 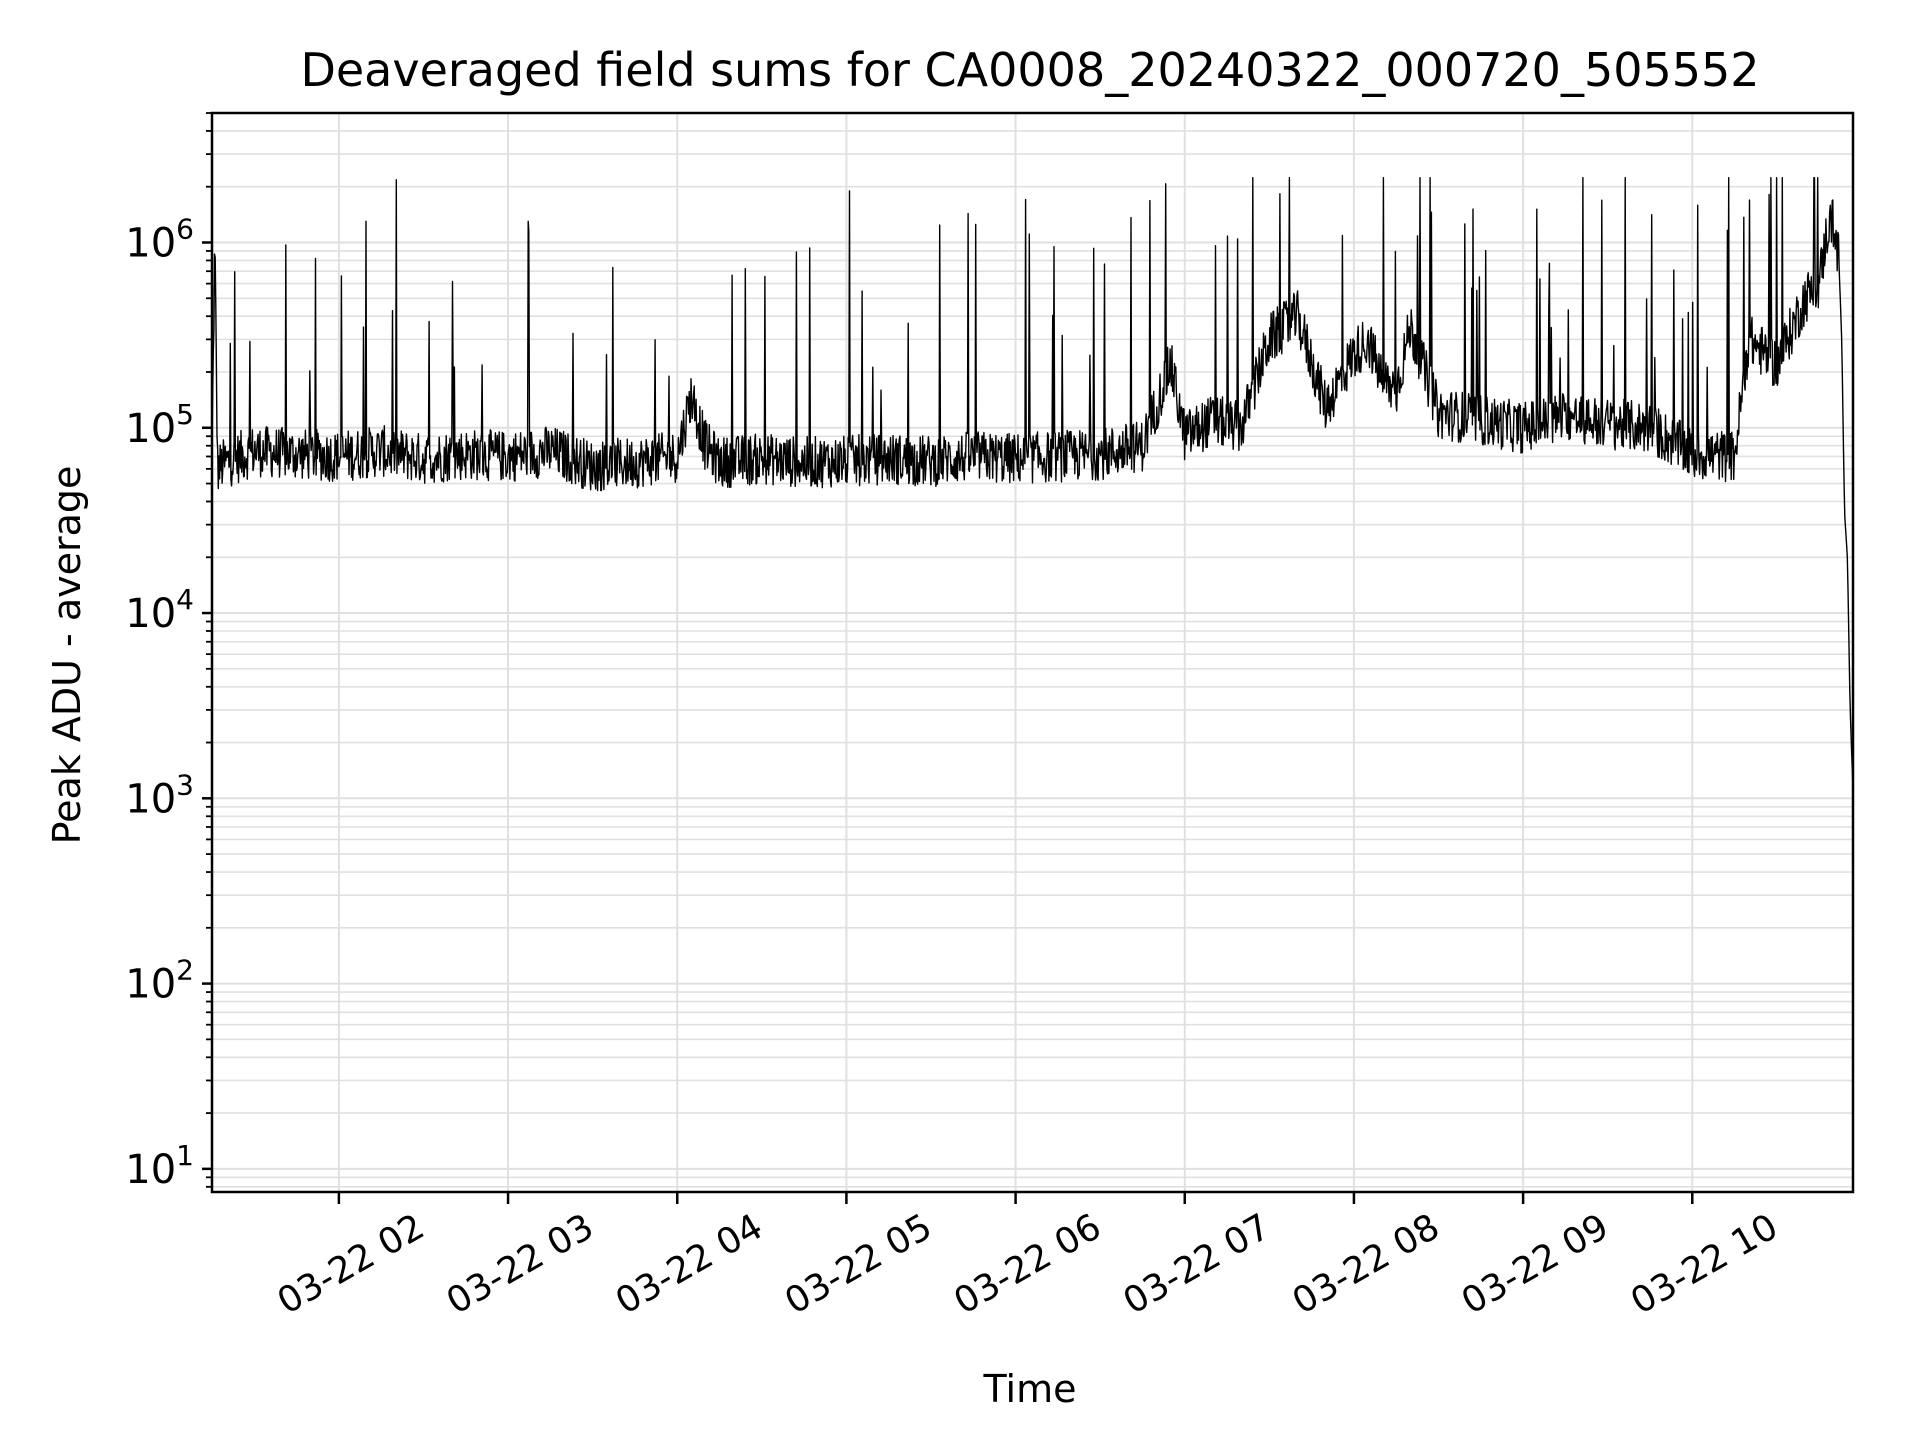 I want to click on y-axis-label: Peak ADU - average, so click(x=67, y=655).